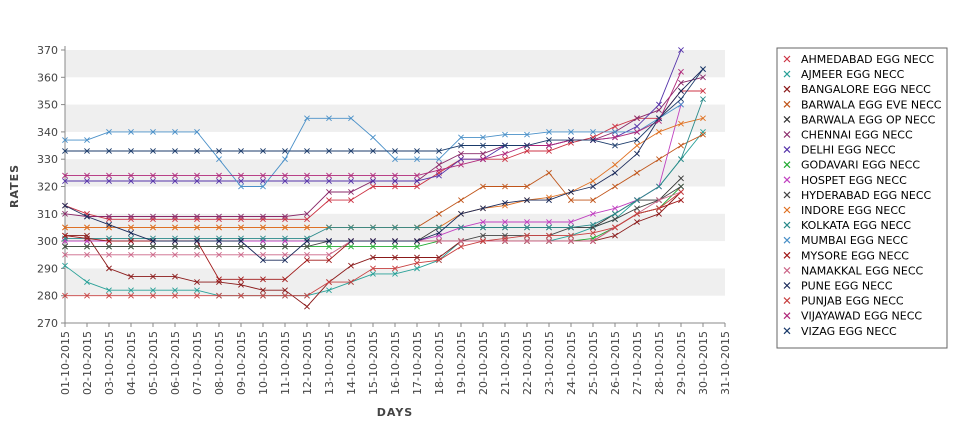 Image resolution: width=975 pixels, height=429 pixels. Describe the element at coordinates (860, 165) in the screenshot. I see `legend-entry: GODAVARI EGG NECC` at that location.